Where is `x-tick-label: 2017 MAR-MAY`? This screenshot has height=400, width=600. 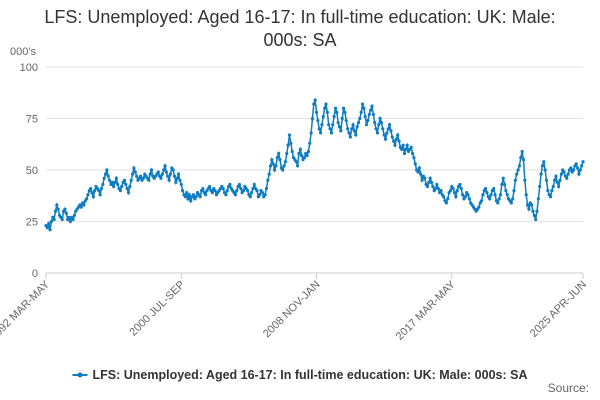
x-tick-label: 2017 MAR-MAY is located at coordinates (426, 310).